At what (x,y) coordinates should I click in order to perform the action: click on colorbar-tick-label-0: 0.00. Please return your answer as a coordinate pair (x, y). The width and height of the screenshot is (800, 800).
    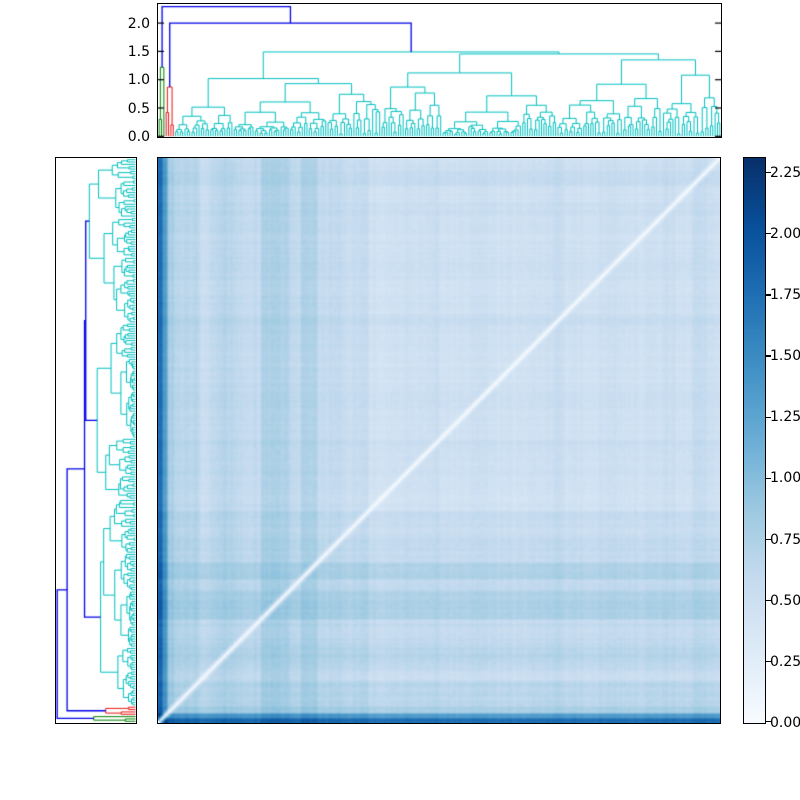
    Looking at the image, I should click on (785, 723).